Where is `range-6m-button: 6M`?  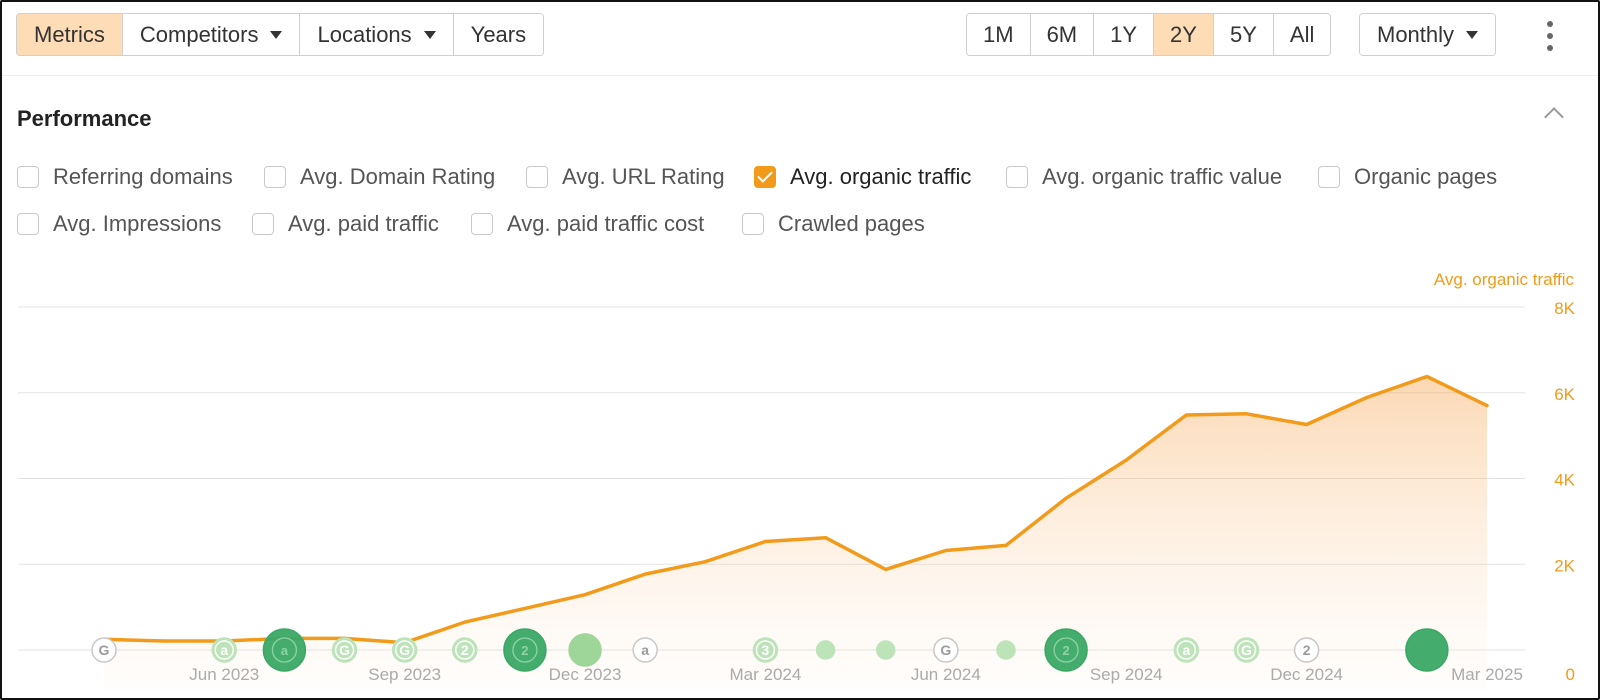
range-6m-button: 6M is located at coordinates (1062, 34).